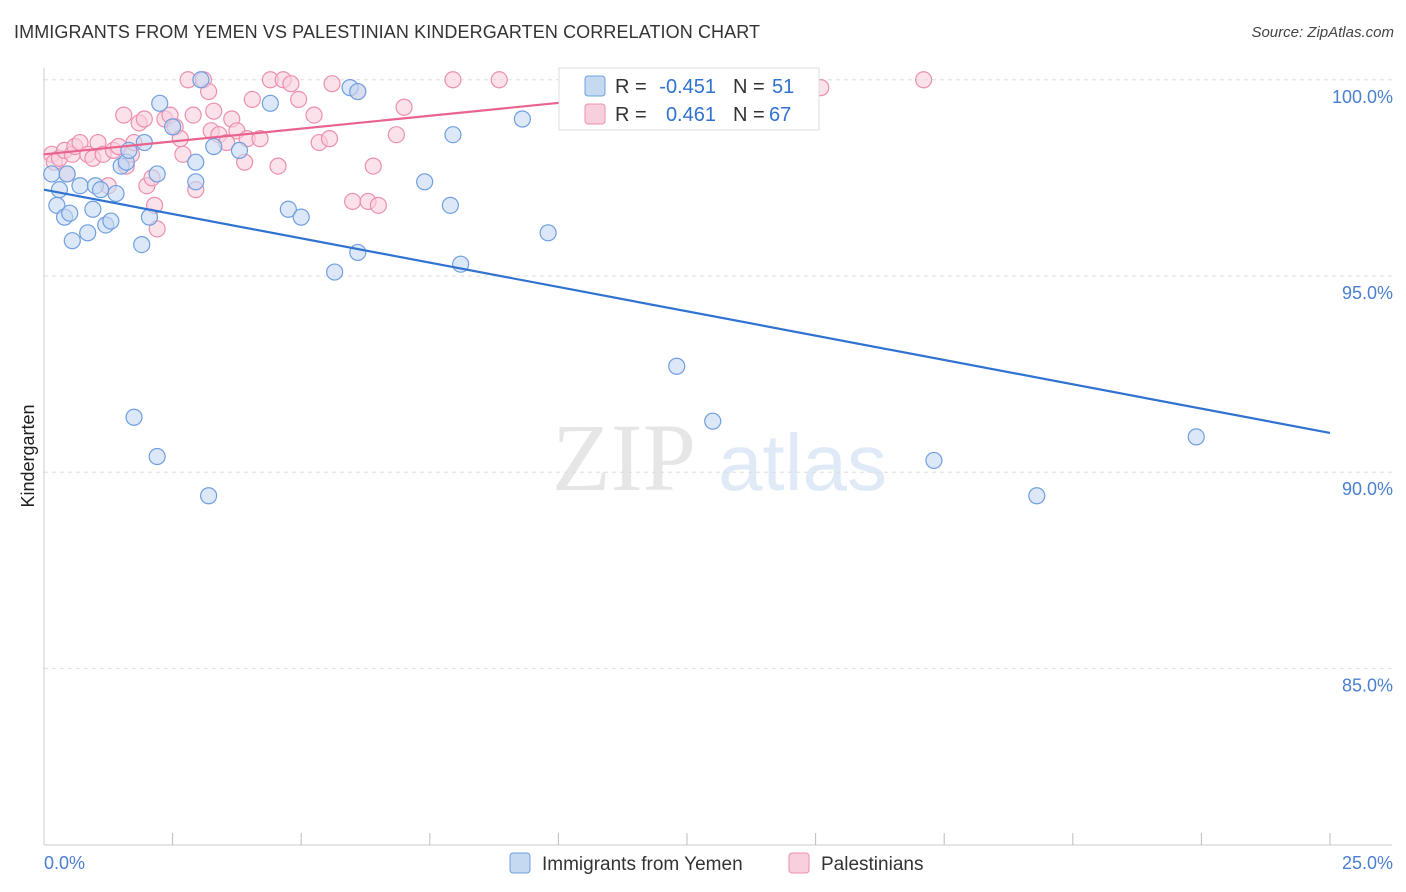  What do you see at coordinates (1367, 685) in the screenshot?
I see `y-tick-label-3: 85.0%` at bounding box center [1367, 685].